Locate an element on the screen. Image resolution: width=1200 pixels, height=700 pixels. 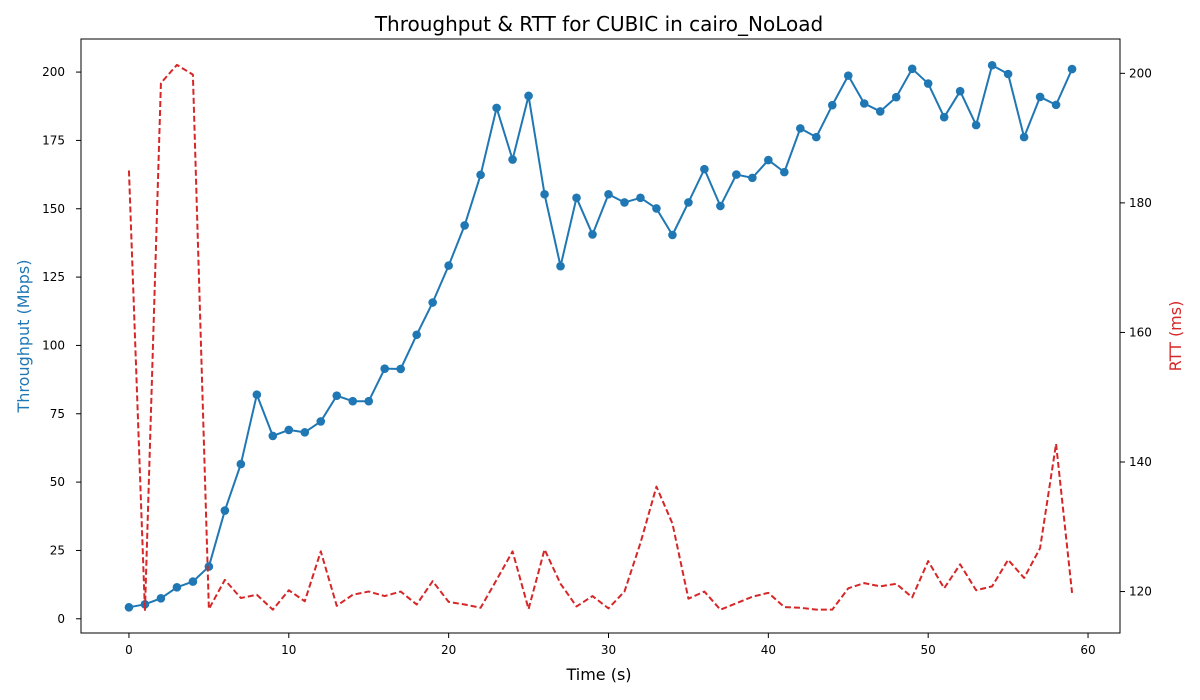
y-left-tick-label: 25 is located at coordinates (57, 550).